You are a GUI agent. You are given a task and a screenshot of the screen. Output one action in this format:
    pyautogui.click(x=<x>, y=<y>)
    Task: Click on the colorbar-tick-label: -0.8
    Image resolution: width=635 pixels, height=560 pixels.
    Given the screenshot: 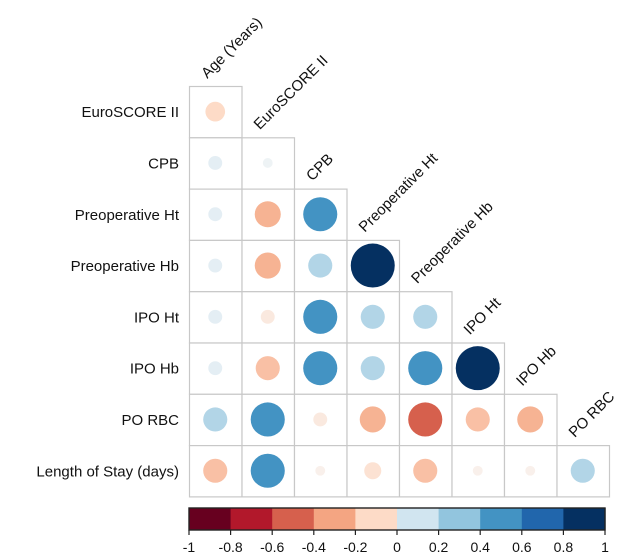 What is the action you would take?
    pyautogui.click(x=231, y=547)
    